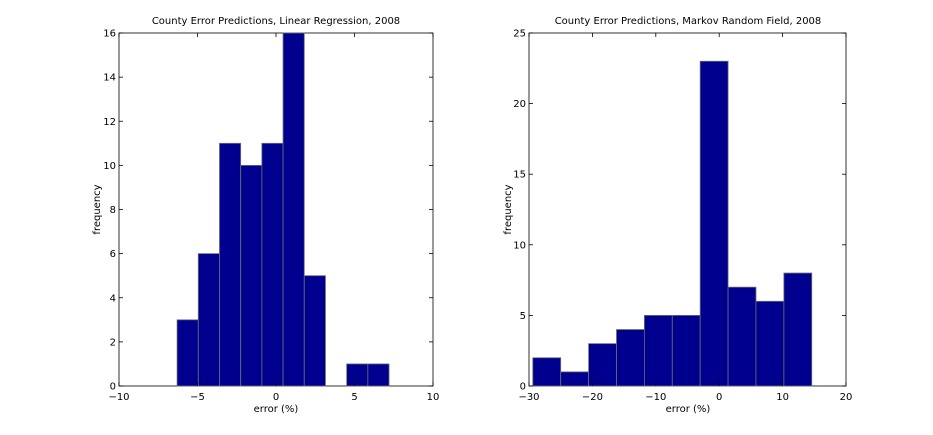 This screenshot has height=435, width=933. I want to click on x-tick-labels: −10 −5 0 5 10, so click(273, 397).